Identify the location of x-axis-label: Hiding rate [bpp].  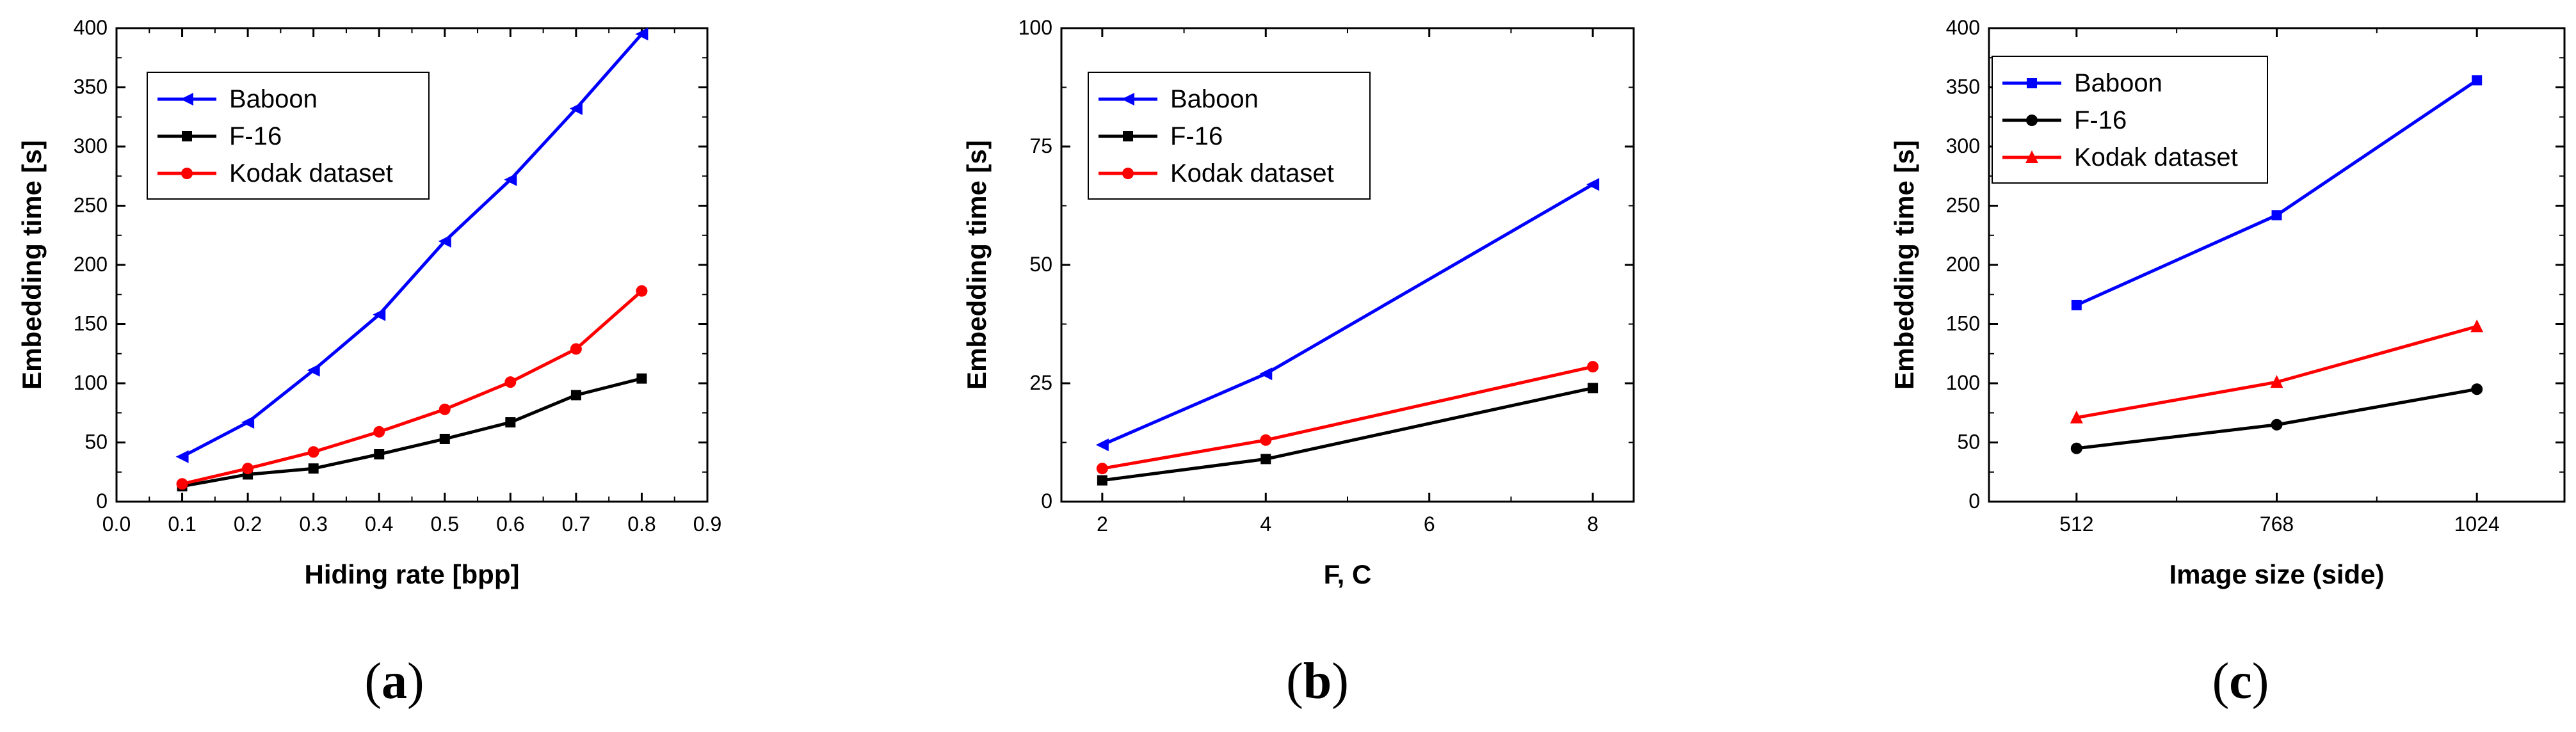
(412, 574).